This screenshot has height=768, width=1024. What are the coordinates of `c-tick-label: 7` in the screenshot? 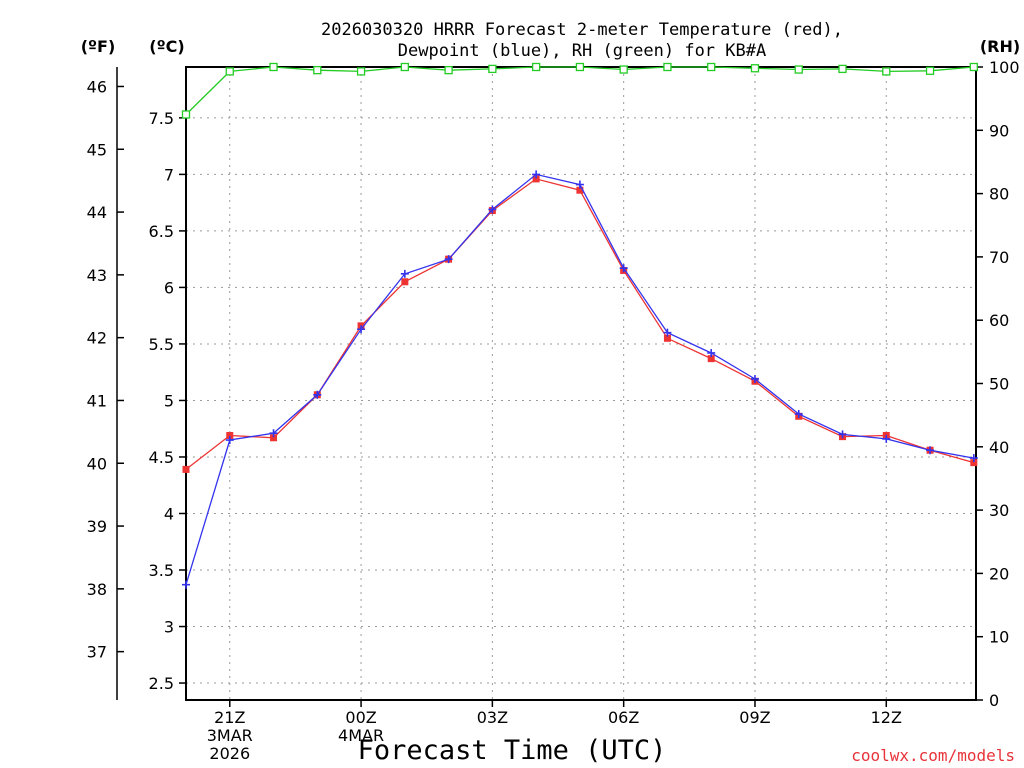 It's located at (169, 174).